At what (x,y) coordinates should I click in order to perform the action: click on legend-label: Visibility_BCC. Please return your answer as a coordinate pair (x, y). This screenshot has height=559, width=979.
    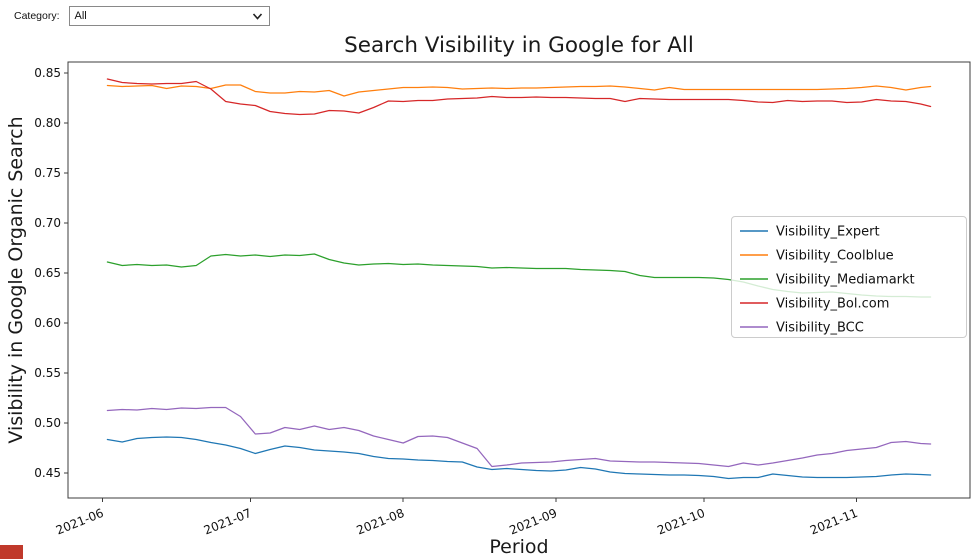
    Looking at the image, I should click on (820, 328).